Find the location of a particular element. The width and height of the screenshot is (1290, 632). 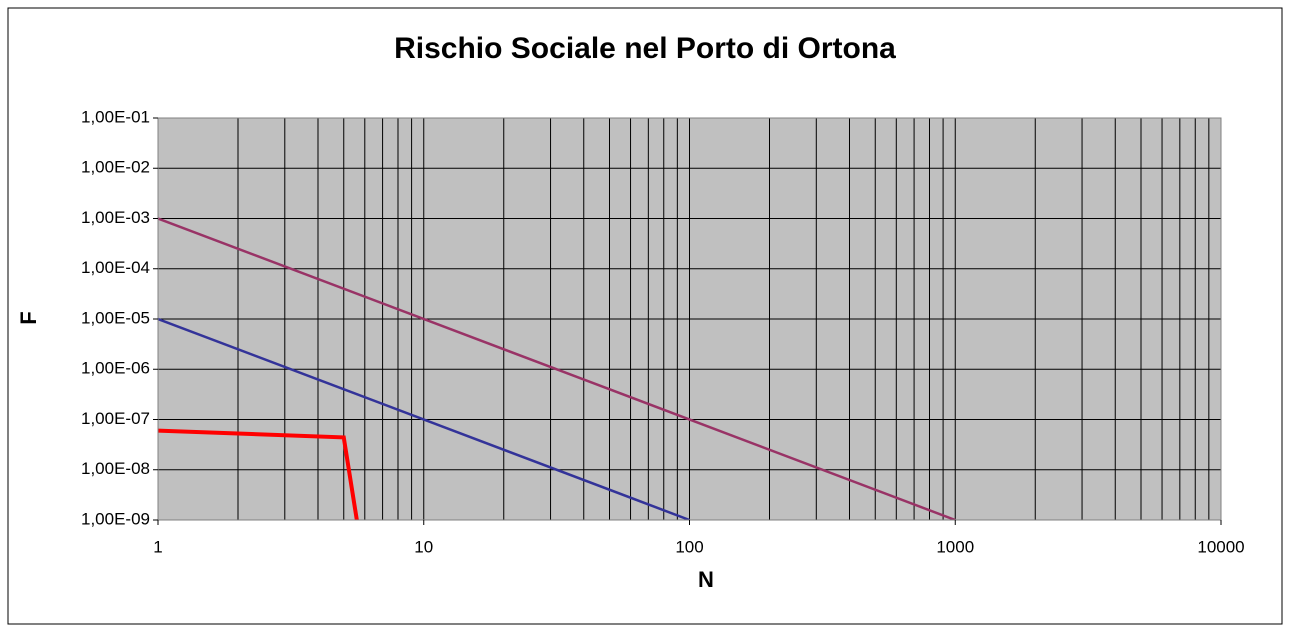

y-tick-label: 1,00E-08 is located at coordinates (115, 468).